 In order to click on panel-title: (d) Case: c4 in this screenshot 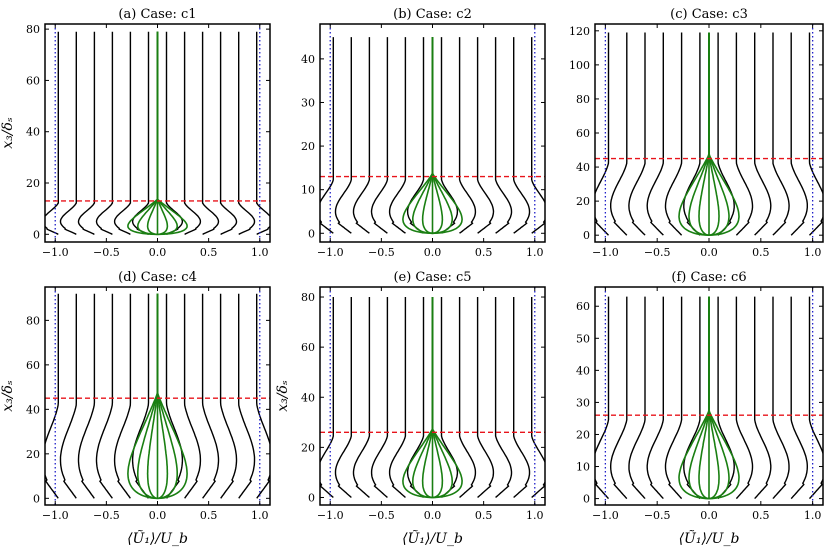, I will do `click(157, 277)`.